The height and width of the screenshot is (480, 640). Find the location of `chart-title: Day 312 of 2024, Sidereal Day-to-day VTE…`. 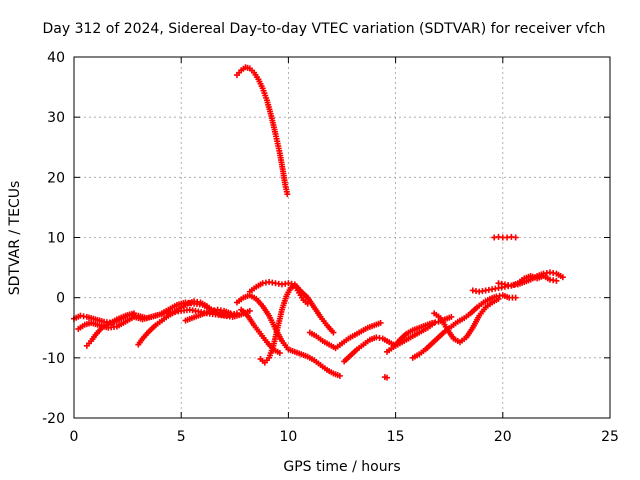

chart-title: Day 312 of 2024, Sidereal Day-to-day VTE… is located at coordinates (323, 29).